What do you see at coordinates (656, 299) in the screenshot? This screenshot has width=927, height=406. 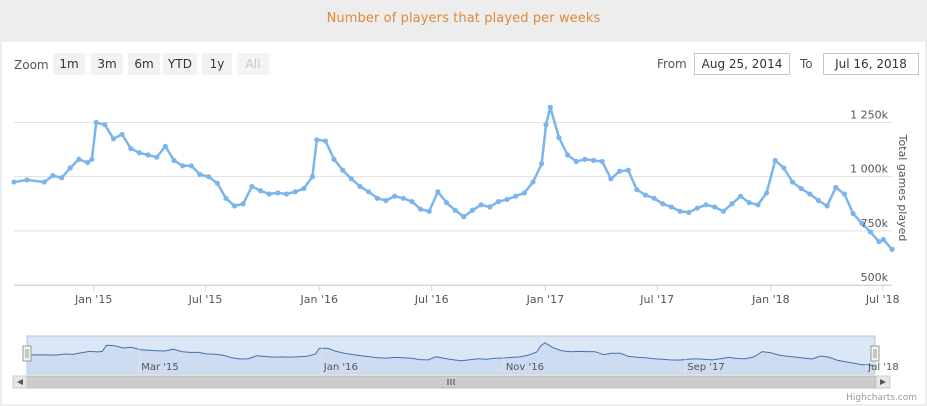 I see `x-tick-label: Jul '17` at bounding box center [656, 299].